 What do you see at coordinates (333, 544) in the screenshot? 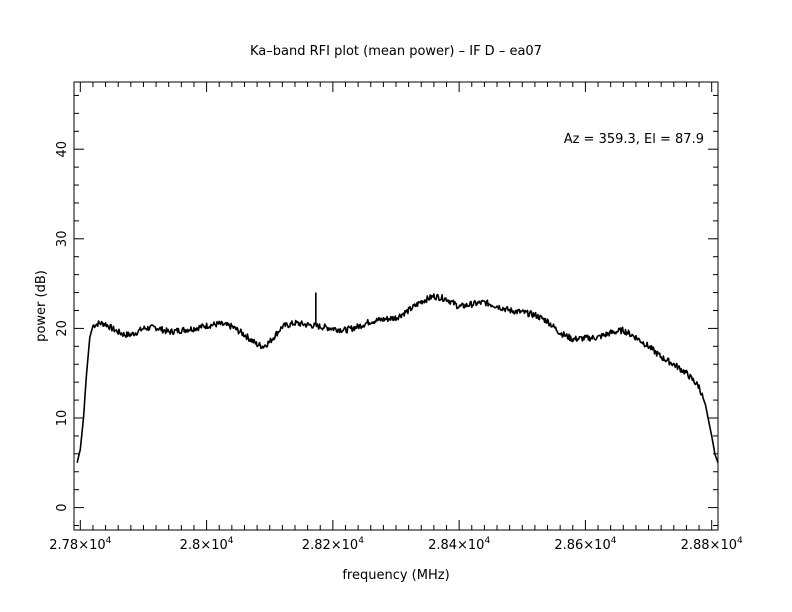
I see `x-tick-label: 2.82×104` at bounding box center [333, 544].